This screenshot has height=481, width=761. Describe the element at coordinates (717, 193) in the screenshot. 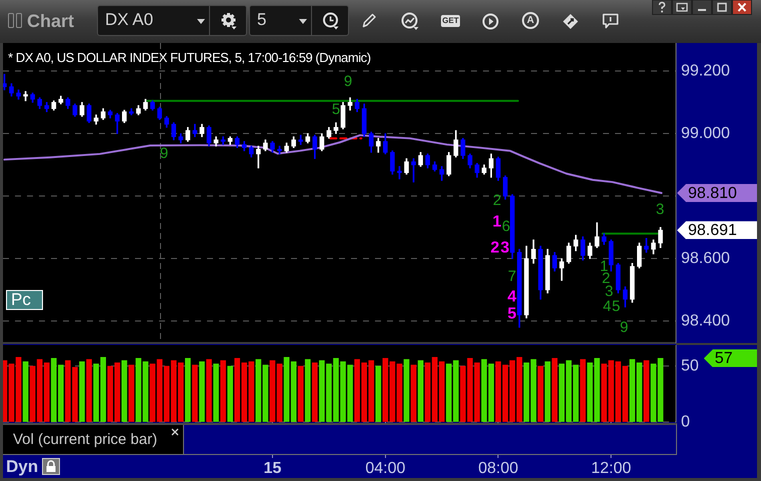

I see `annotation: 98.810` at that location.